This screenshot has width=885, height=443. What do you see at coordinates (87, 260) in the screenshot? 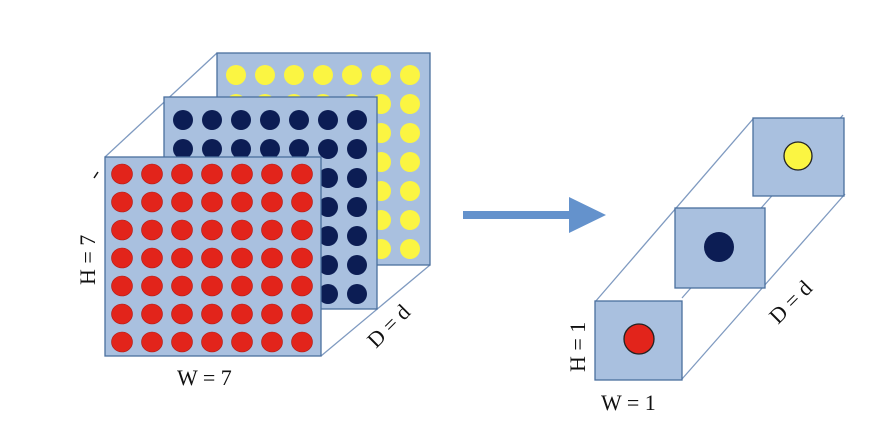
I see `left-height-label: H = 7` at bounding box center [87, 260].